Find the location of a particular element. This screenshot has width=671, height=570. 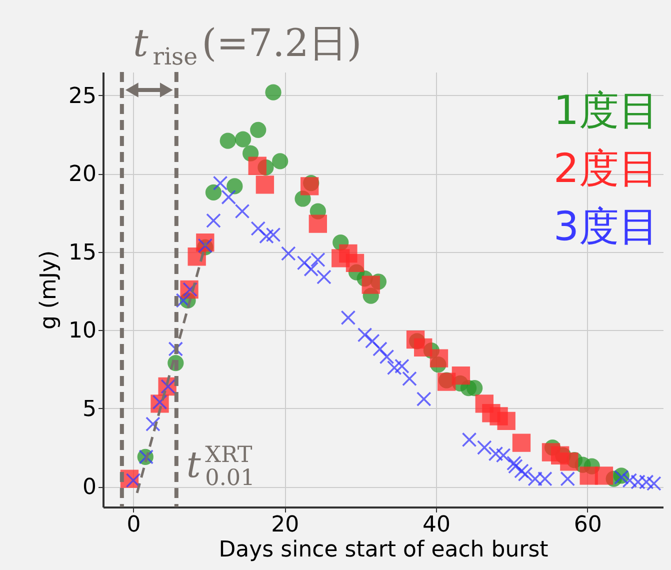

y-tick-label: 0 is located at coordinates (89, 487).